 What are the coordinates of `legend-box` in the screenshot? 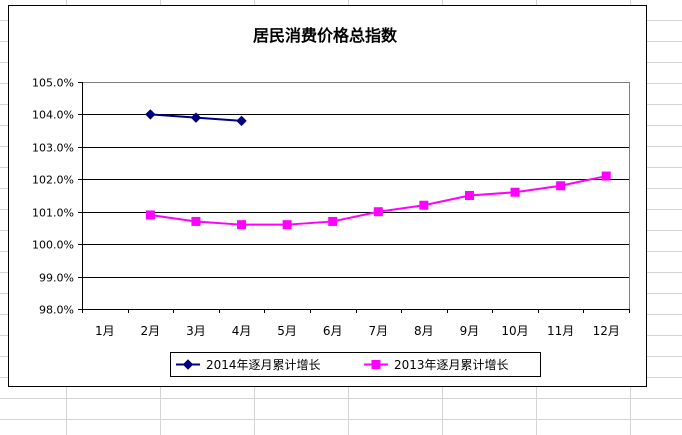 It's located at (355, 364).